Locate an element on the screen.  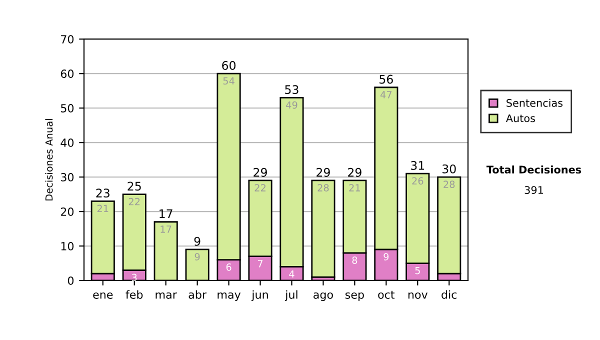
y-tick-label: 50 is located at coordinates (67, 108).